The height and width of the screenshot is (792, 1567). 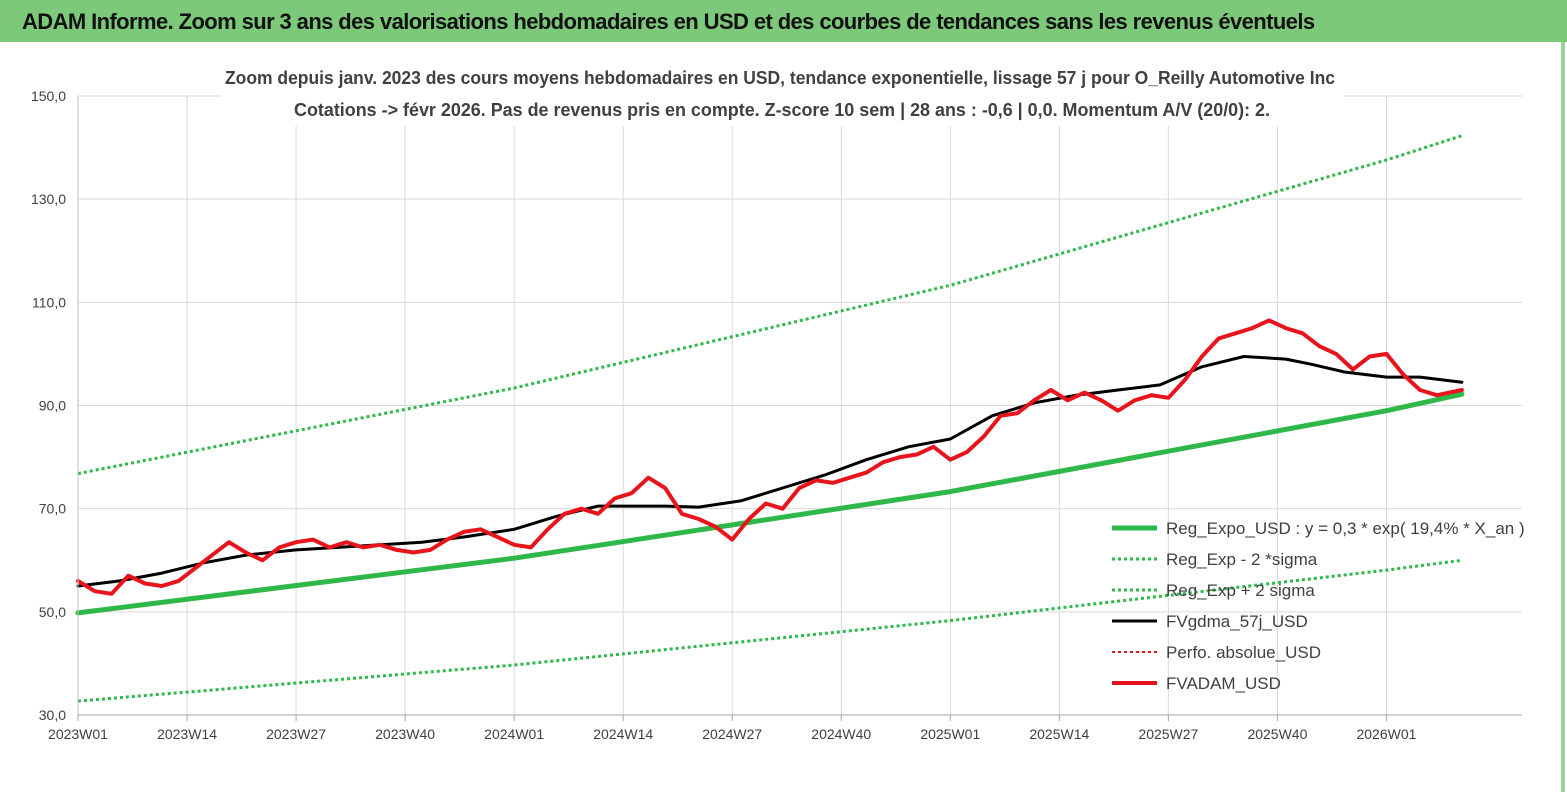 I want to click on y-tick-label: 150,0, so click(x=48, y=96).